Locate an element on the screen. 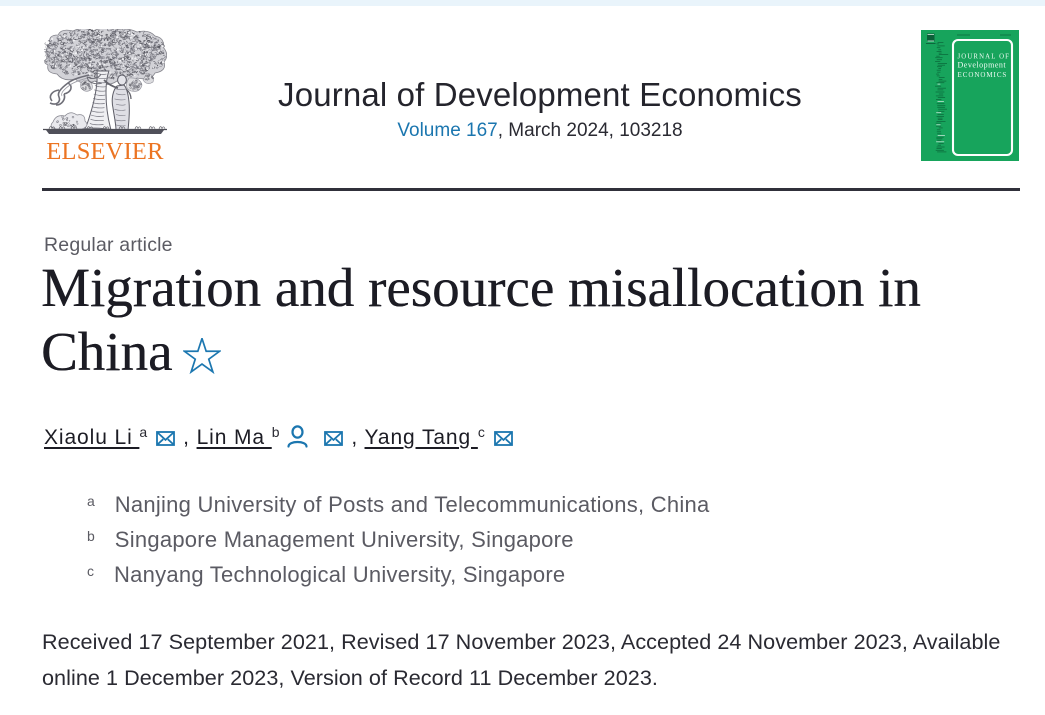  svg-text: ECONOMICS is located at coordinates (983, 75).